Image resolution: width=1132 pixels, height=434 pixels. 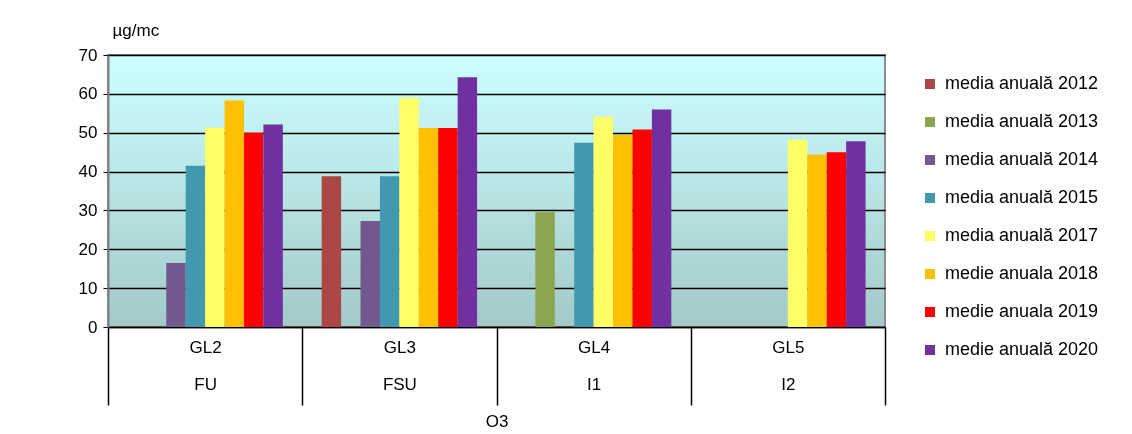 I want to click on y-tick-label: 70, so click(x=88, y=55).